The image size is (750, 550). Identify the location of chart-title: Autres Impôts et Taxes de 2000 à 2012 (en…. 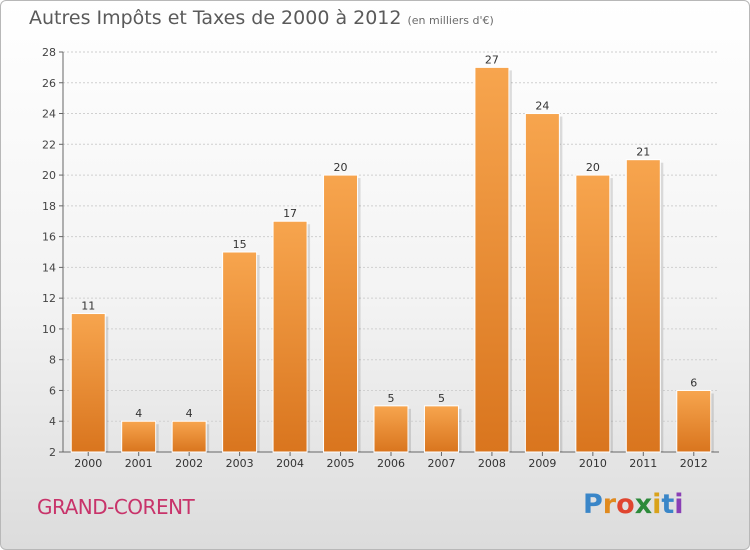
(261, 18).